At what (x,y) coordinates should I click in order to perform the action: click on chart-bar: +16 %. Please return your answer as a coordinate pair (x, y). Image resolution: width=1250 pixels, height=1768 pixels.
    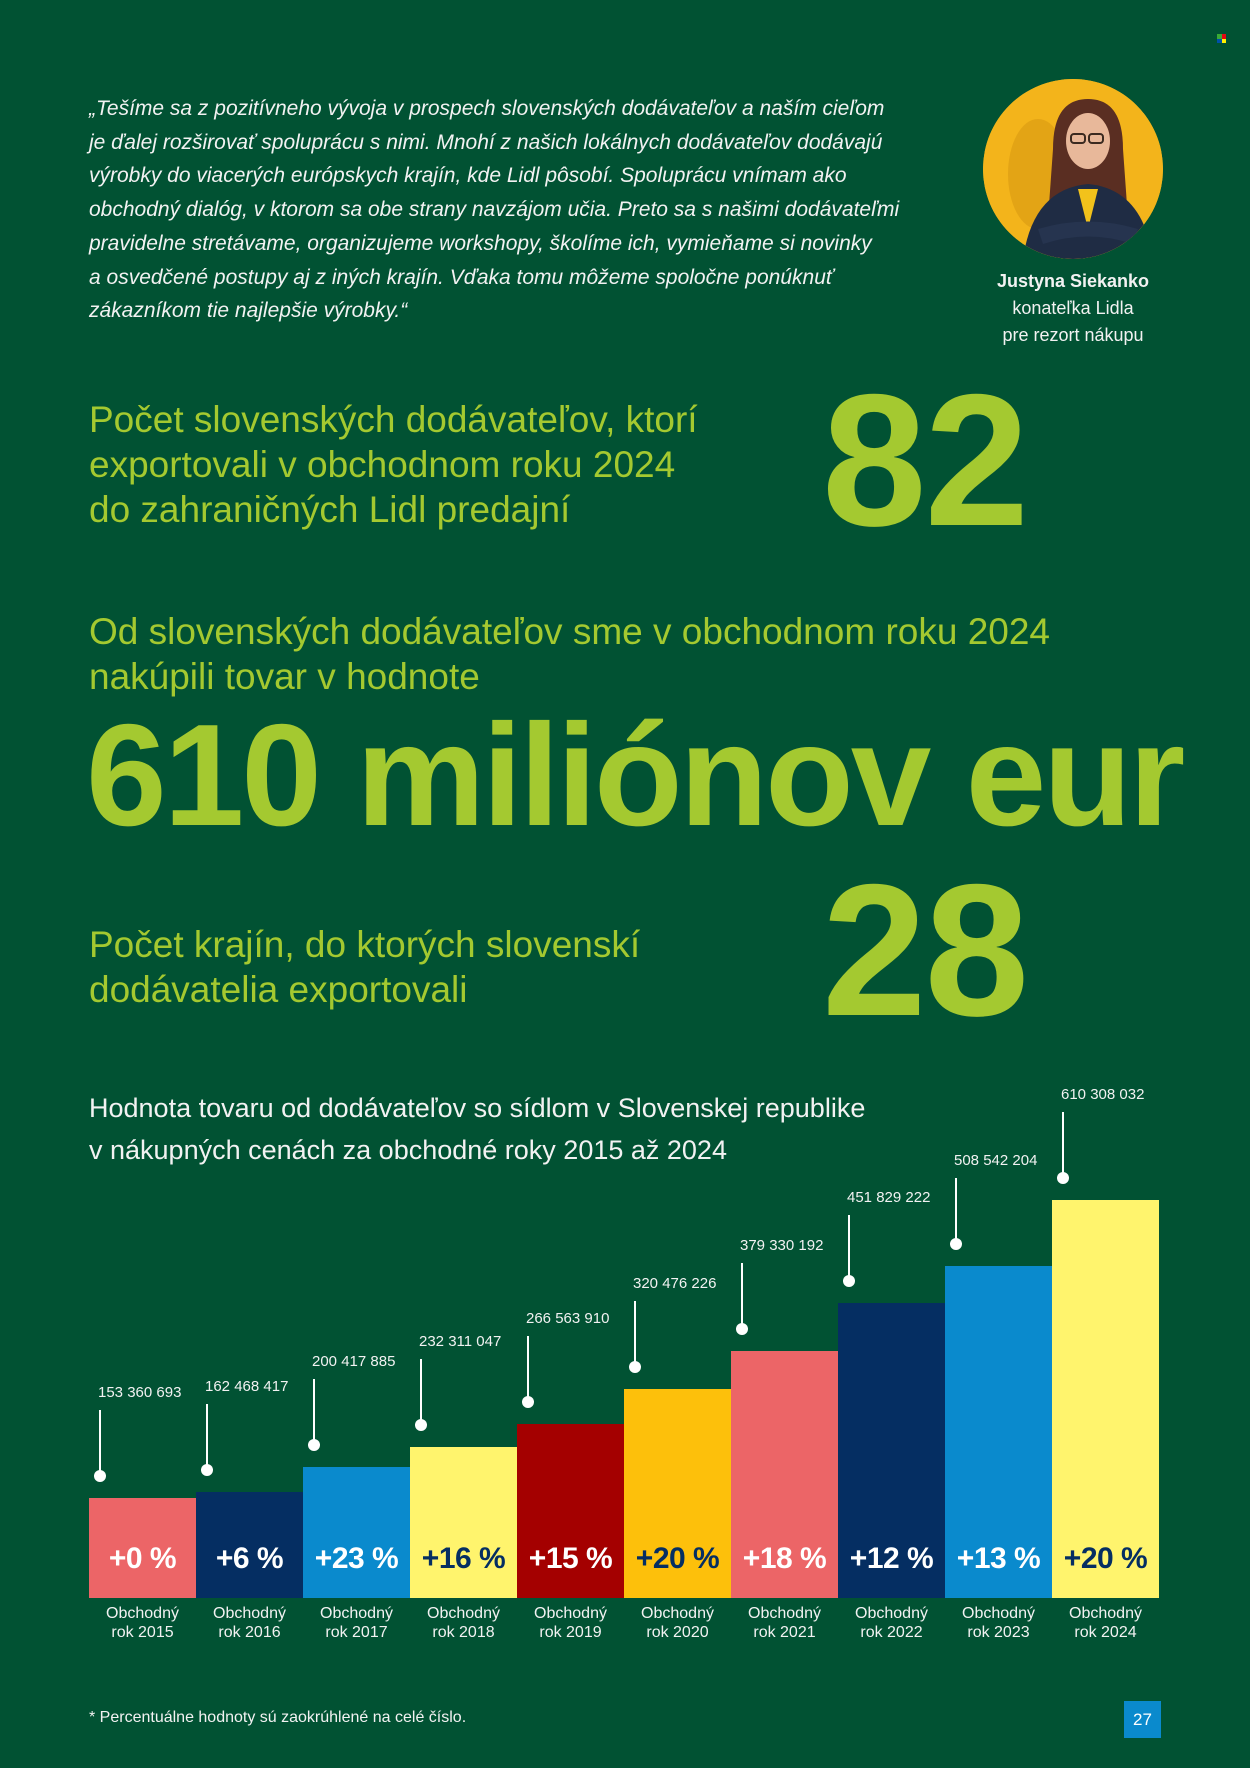
    Looking at the image, I should click on (463, 1522).